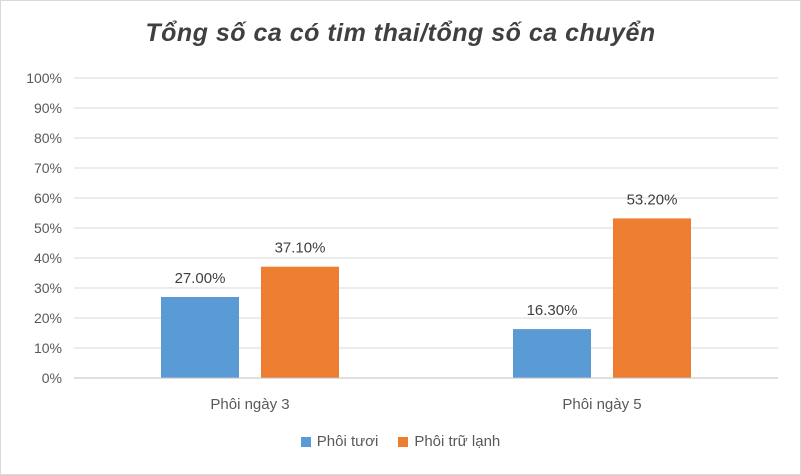  I want to click on legend: Phôi tươi Phôi trữ lạnh, so click(400, 441).